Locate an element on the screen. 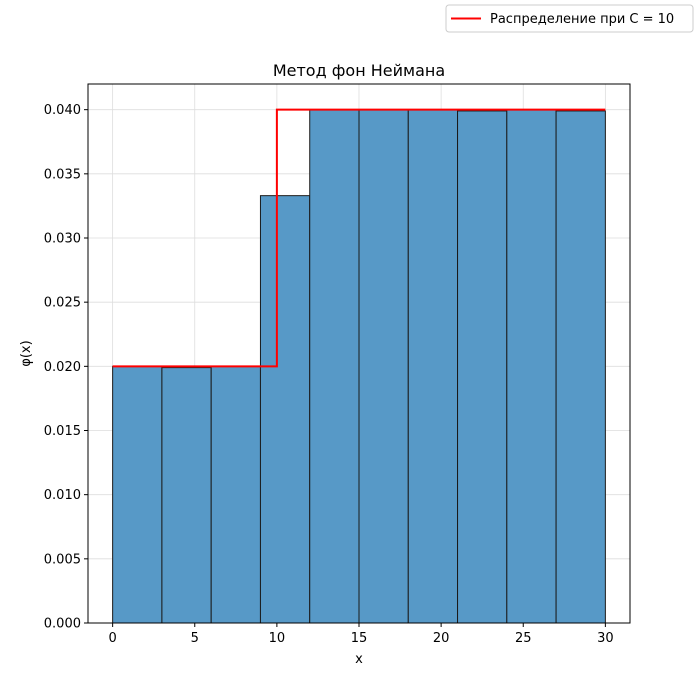 This screenshot has width=700, height=700. chart-title: Метод фон Неймана is located at coordinates (359, 70).